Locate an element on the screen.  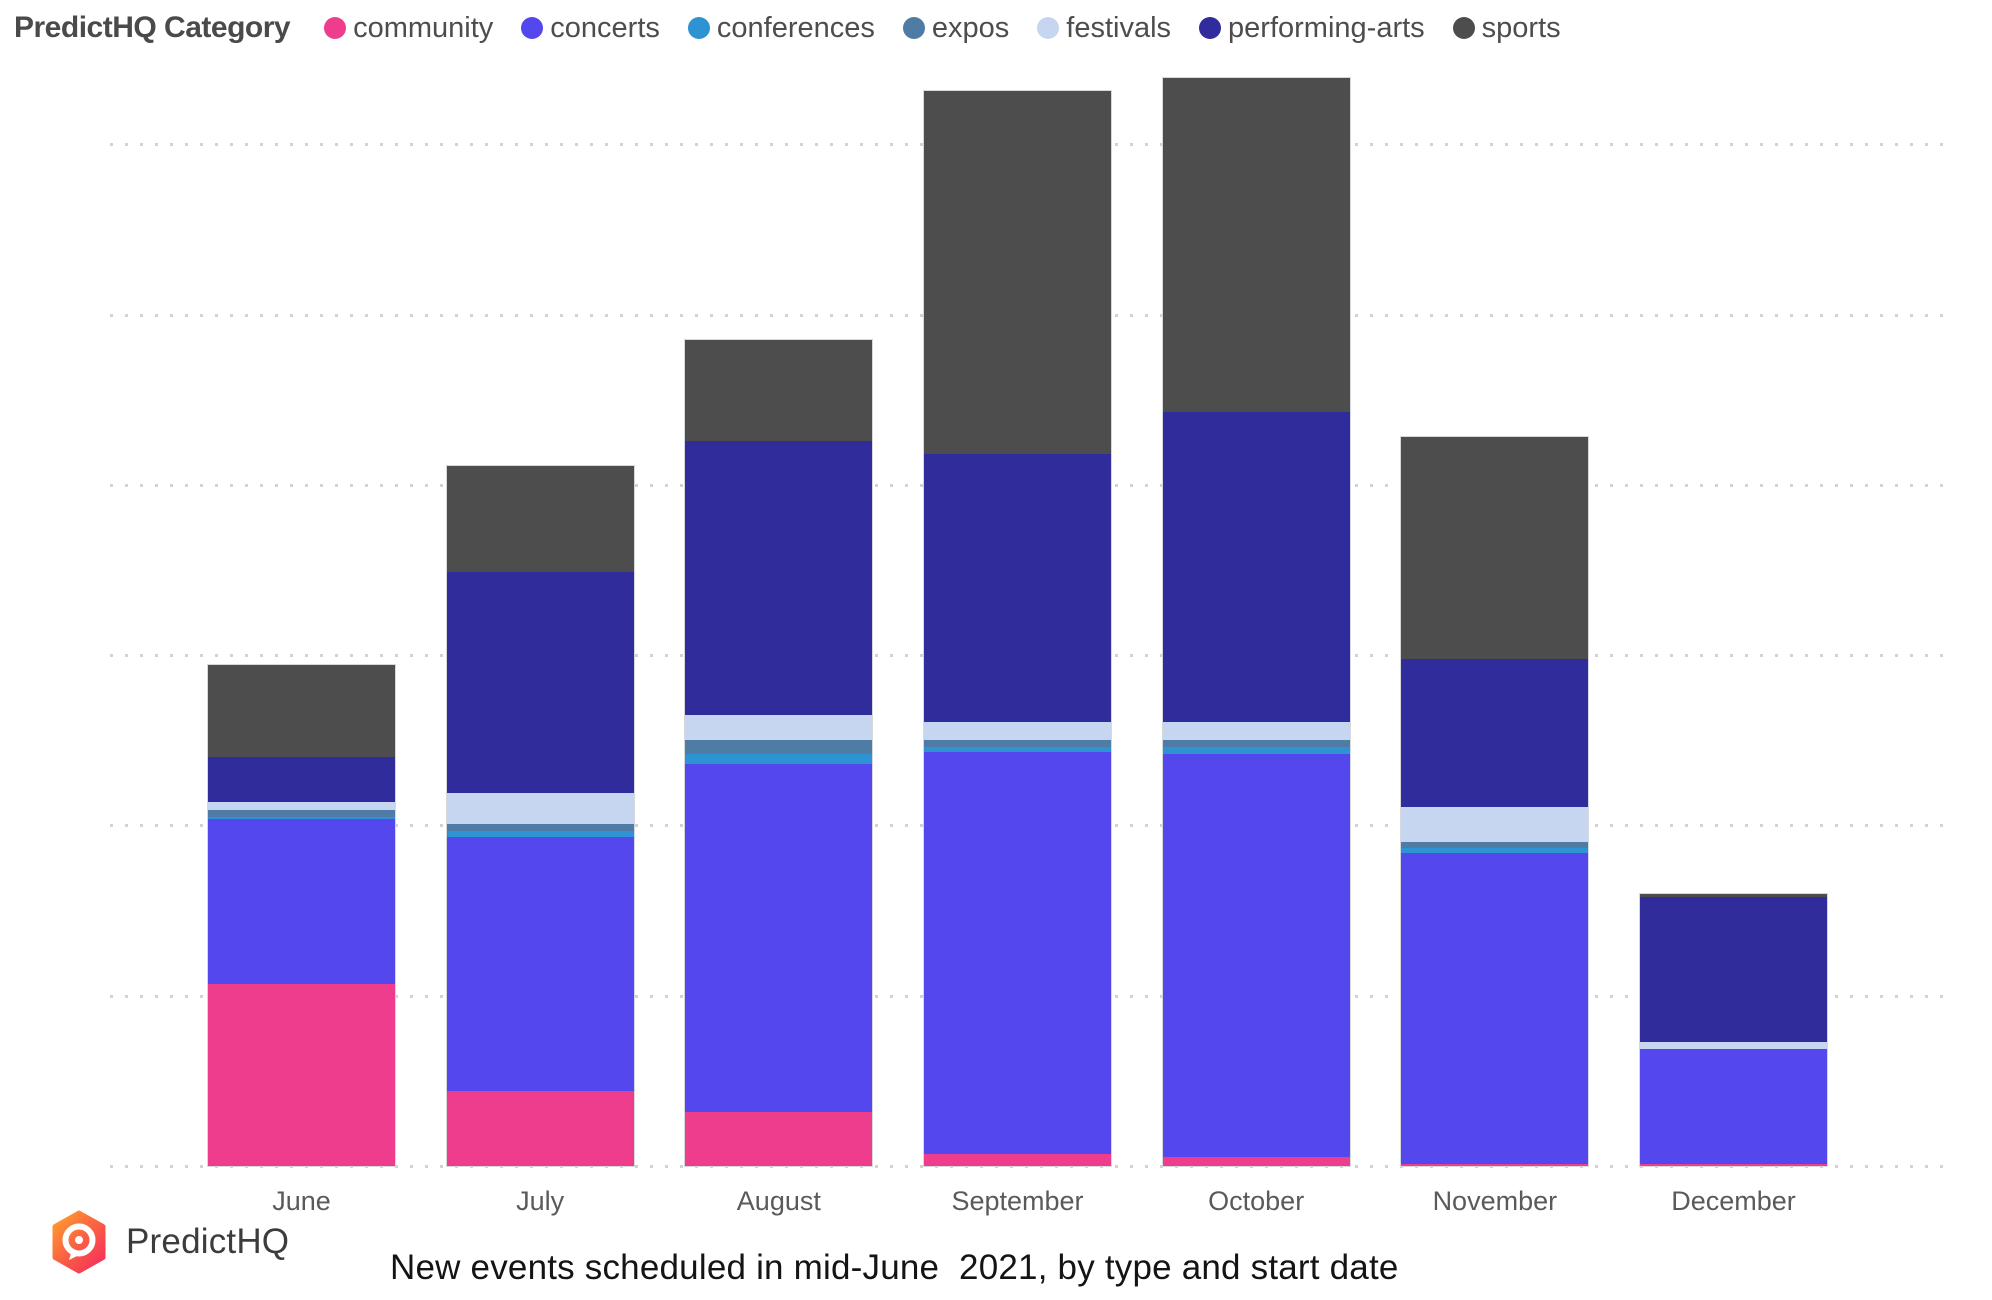
bar-september is located at coordinates (1017, 628).